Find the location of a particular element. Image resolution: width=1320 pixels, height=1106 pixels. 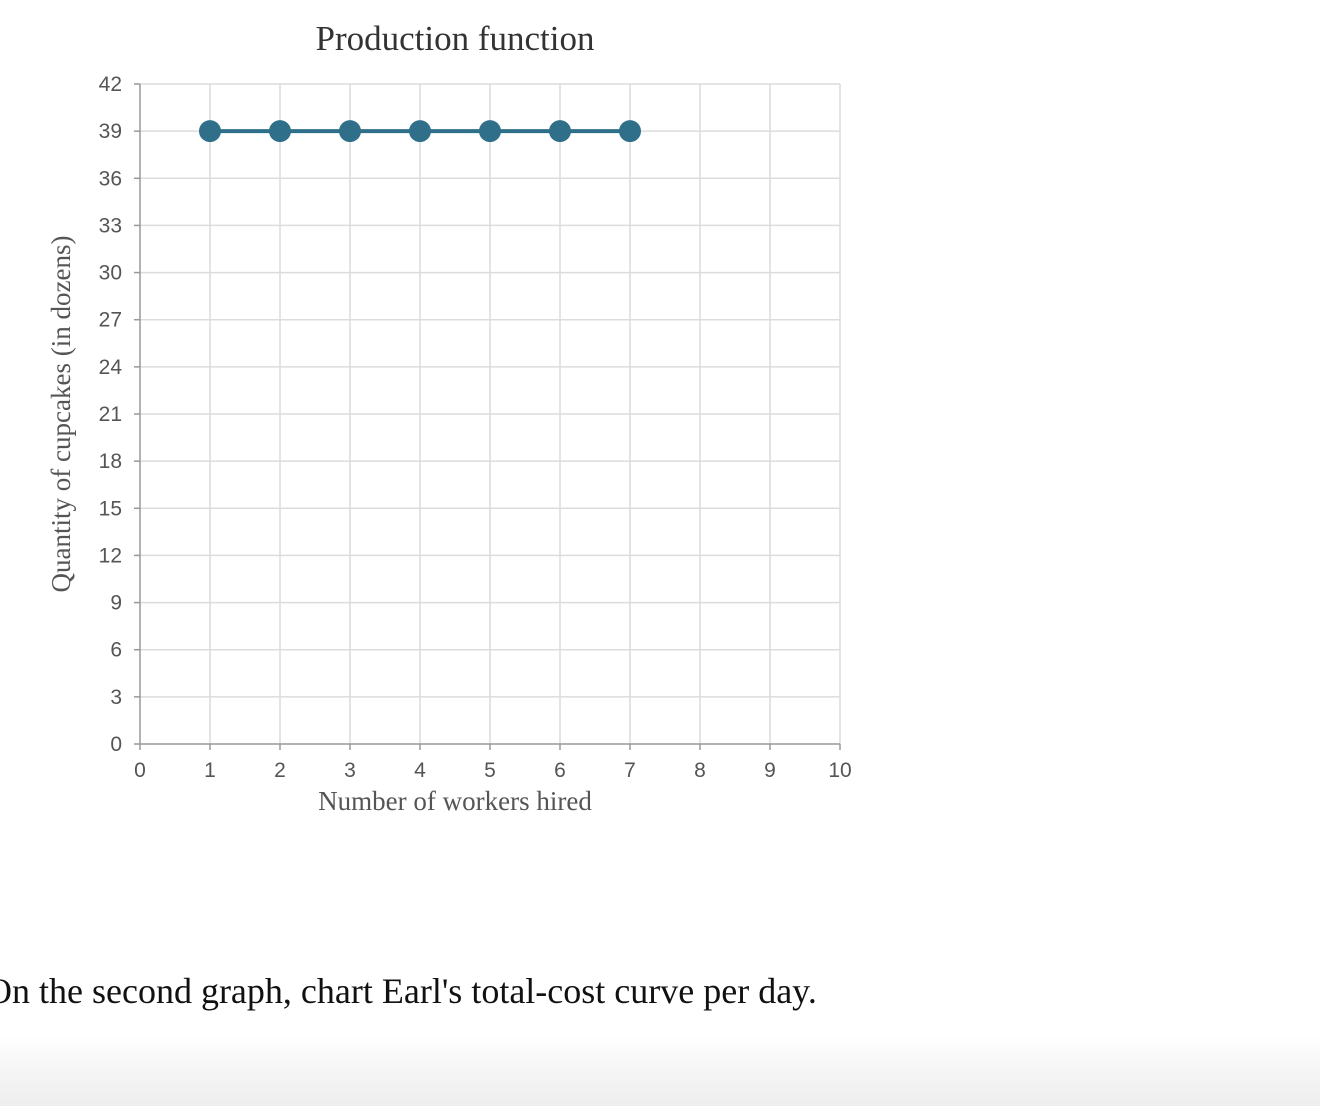

x-tick-label: 9 is located at coordinates (770, 770).